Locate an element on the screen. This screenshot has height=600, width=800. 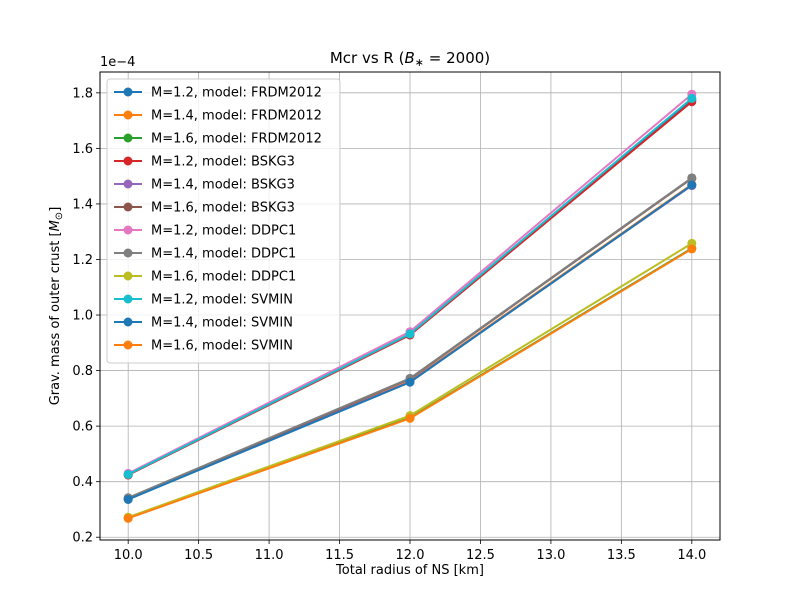
y-tick-label: 0.8 is located at coordinates (82, 371).